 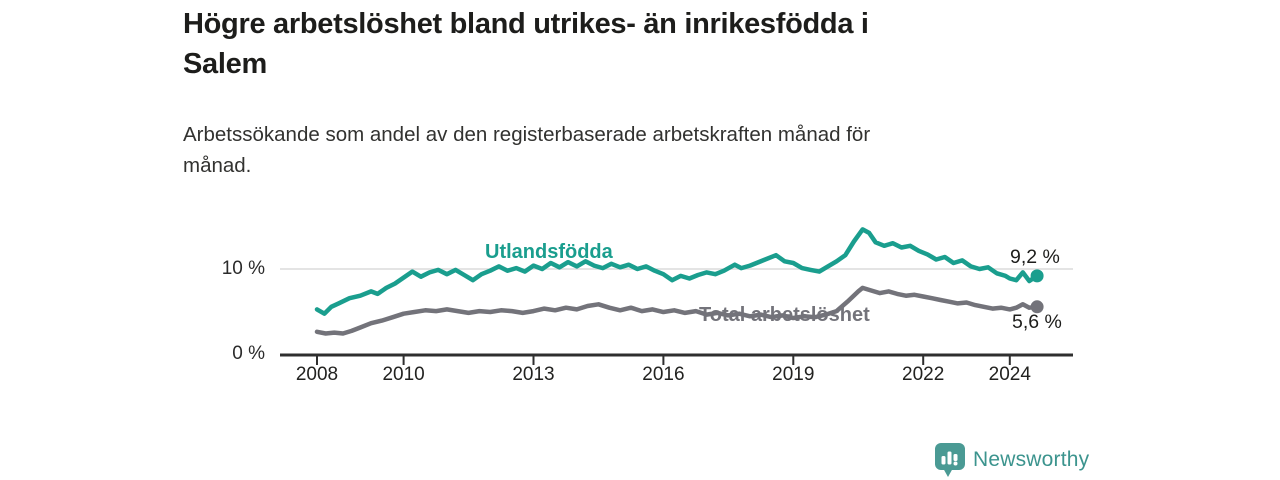 I want to click on x-tick-label: 2008, so click(x=317, y=374).